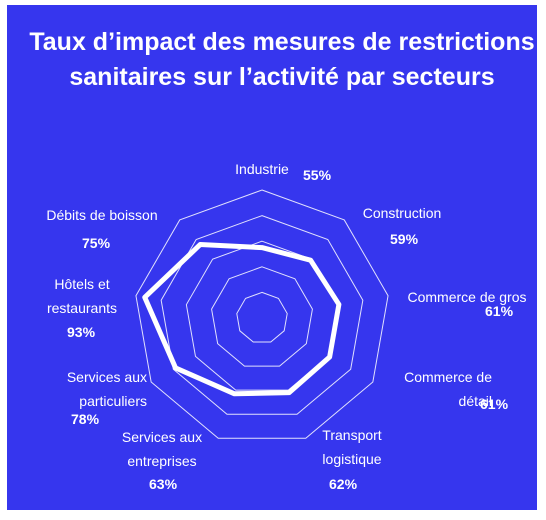 This screenshot has height=520, width=546. What do you see at coordinates (96, 243) in the screenshot?
I see `value-label: 75%` at bounding box center [96, 243].